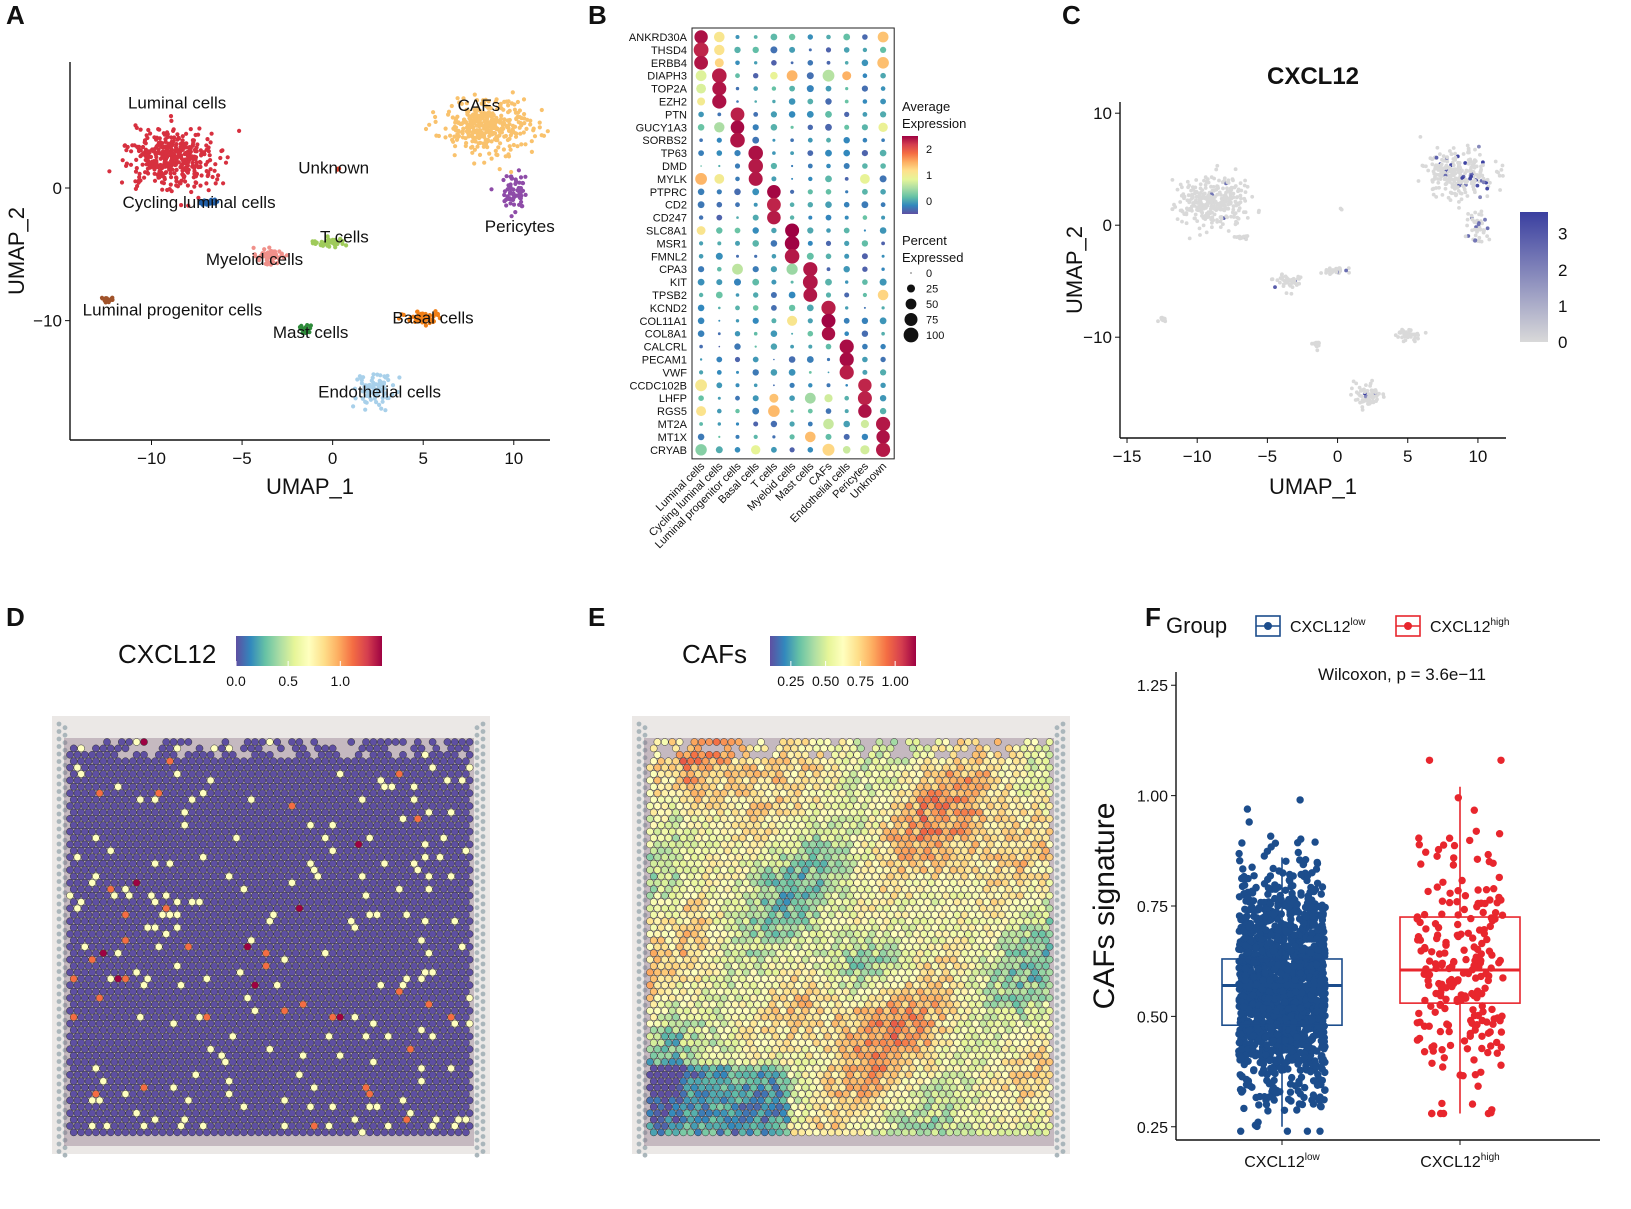 The width and height of the screenshot is (1631, 1209). What do you see at coordinates (926, 106) in the screenshot?
I see `expression-legend-title: Average` at bounding box center [926, 106].